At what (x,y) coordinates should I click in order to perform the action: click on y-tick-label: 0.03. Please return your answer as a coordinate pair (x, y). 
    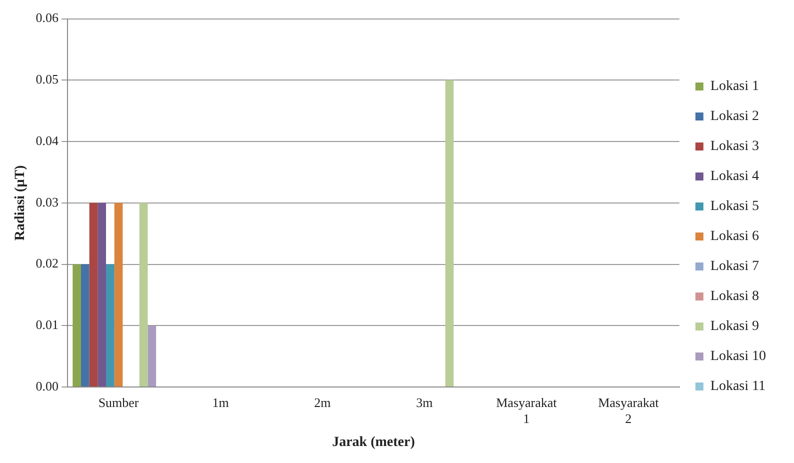
    Looking at the image, I should click on (47, 202).